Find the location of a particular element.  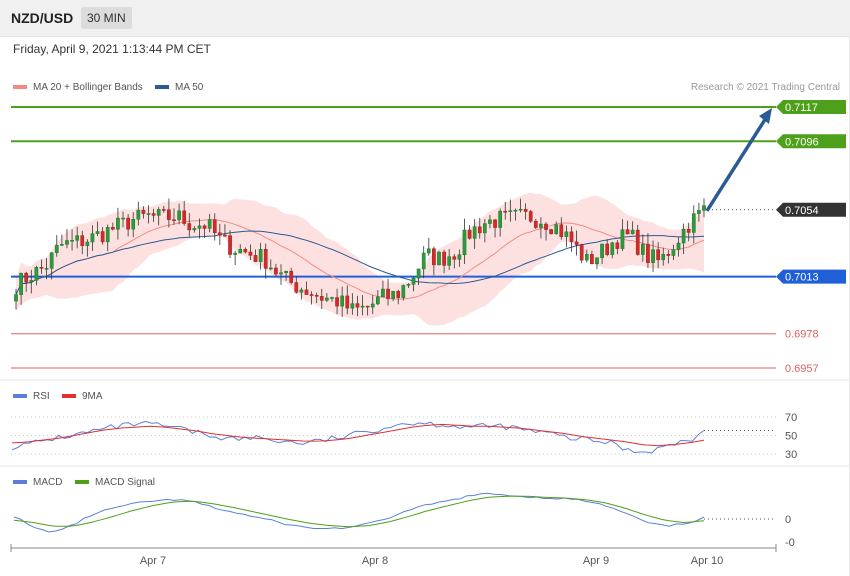

macd-layer: 0 -0 is located at coordinates (404, 520).